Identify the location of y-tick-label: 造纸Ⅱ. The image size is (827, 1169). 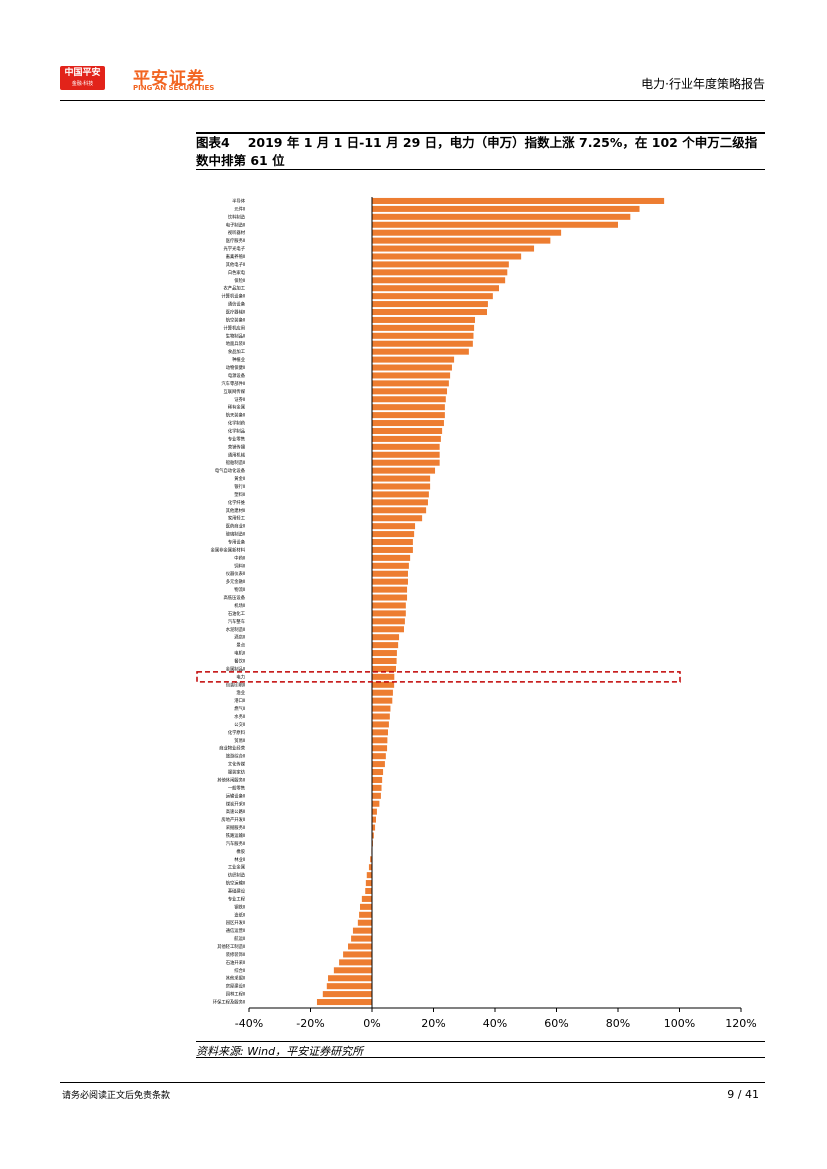
(239, 914).